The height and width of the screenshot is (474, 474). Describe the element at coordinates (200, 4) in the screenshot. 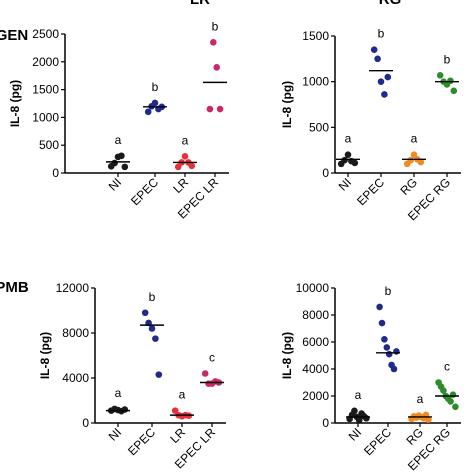

I see `panel-title: LR` at that location.